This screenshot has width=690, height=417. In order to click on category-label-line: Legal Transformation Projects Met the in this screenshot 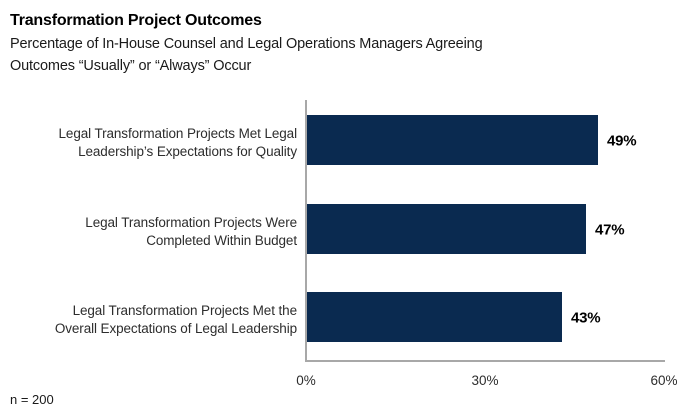, I will do `click(185, 310)`.